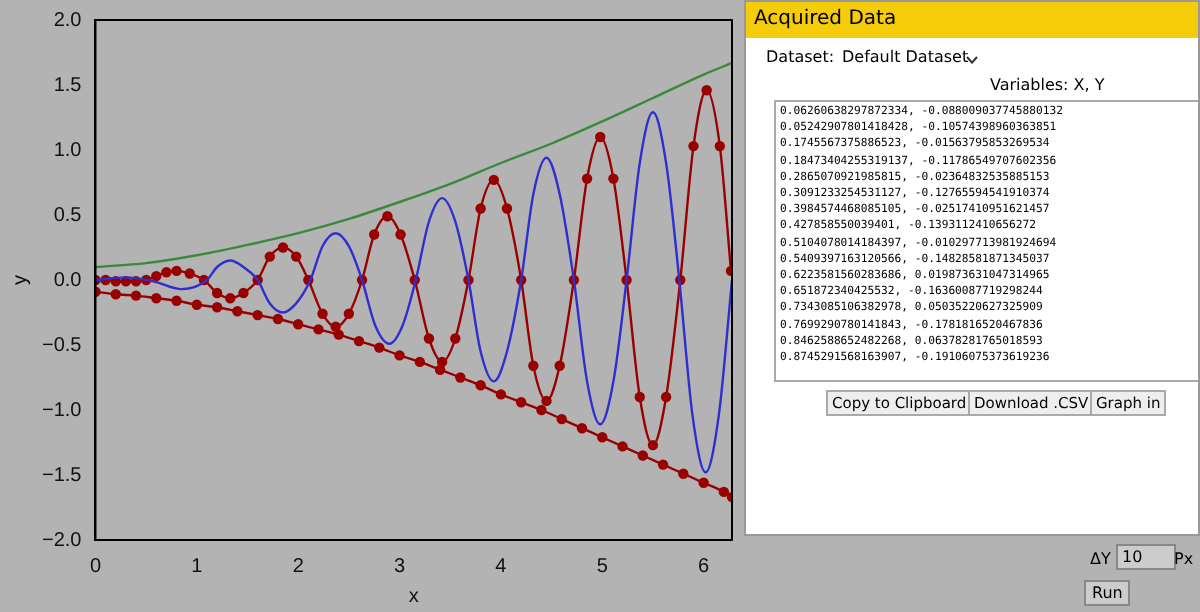 This screenshot has height=612, width=1200. Describe the element at coordinates (1100, 559) in the screenshot. I see `text: ΔY` at that location.